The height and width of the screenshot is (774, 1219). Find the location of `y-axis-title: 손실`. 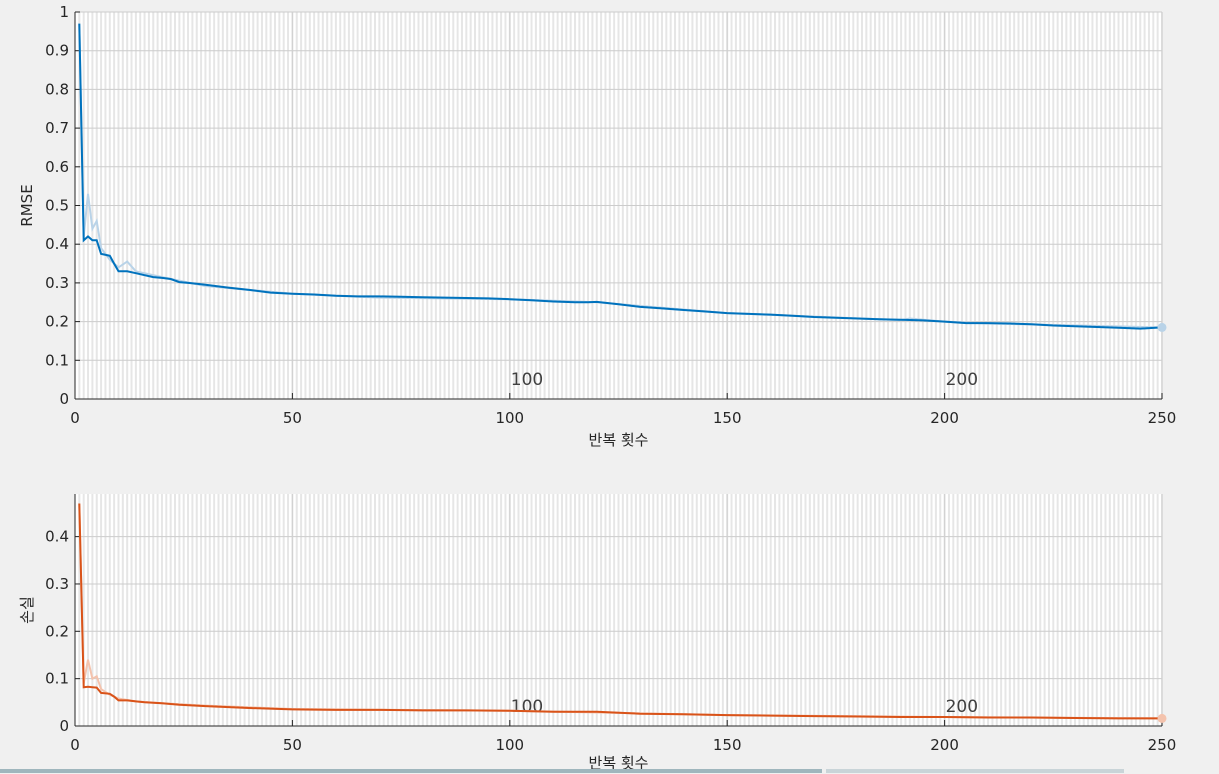

y-axis-title: 손실 is located at coordinates (27, 610).